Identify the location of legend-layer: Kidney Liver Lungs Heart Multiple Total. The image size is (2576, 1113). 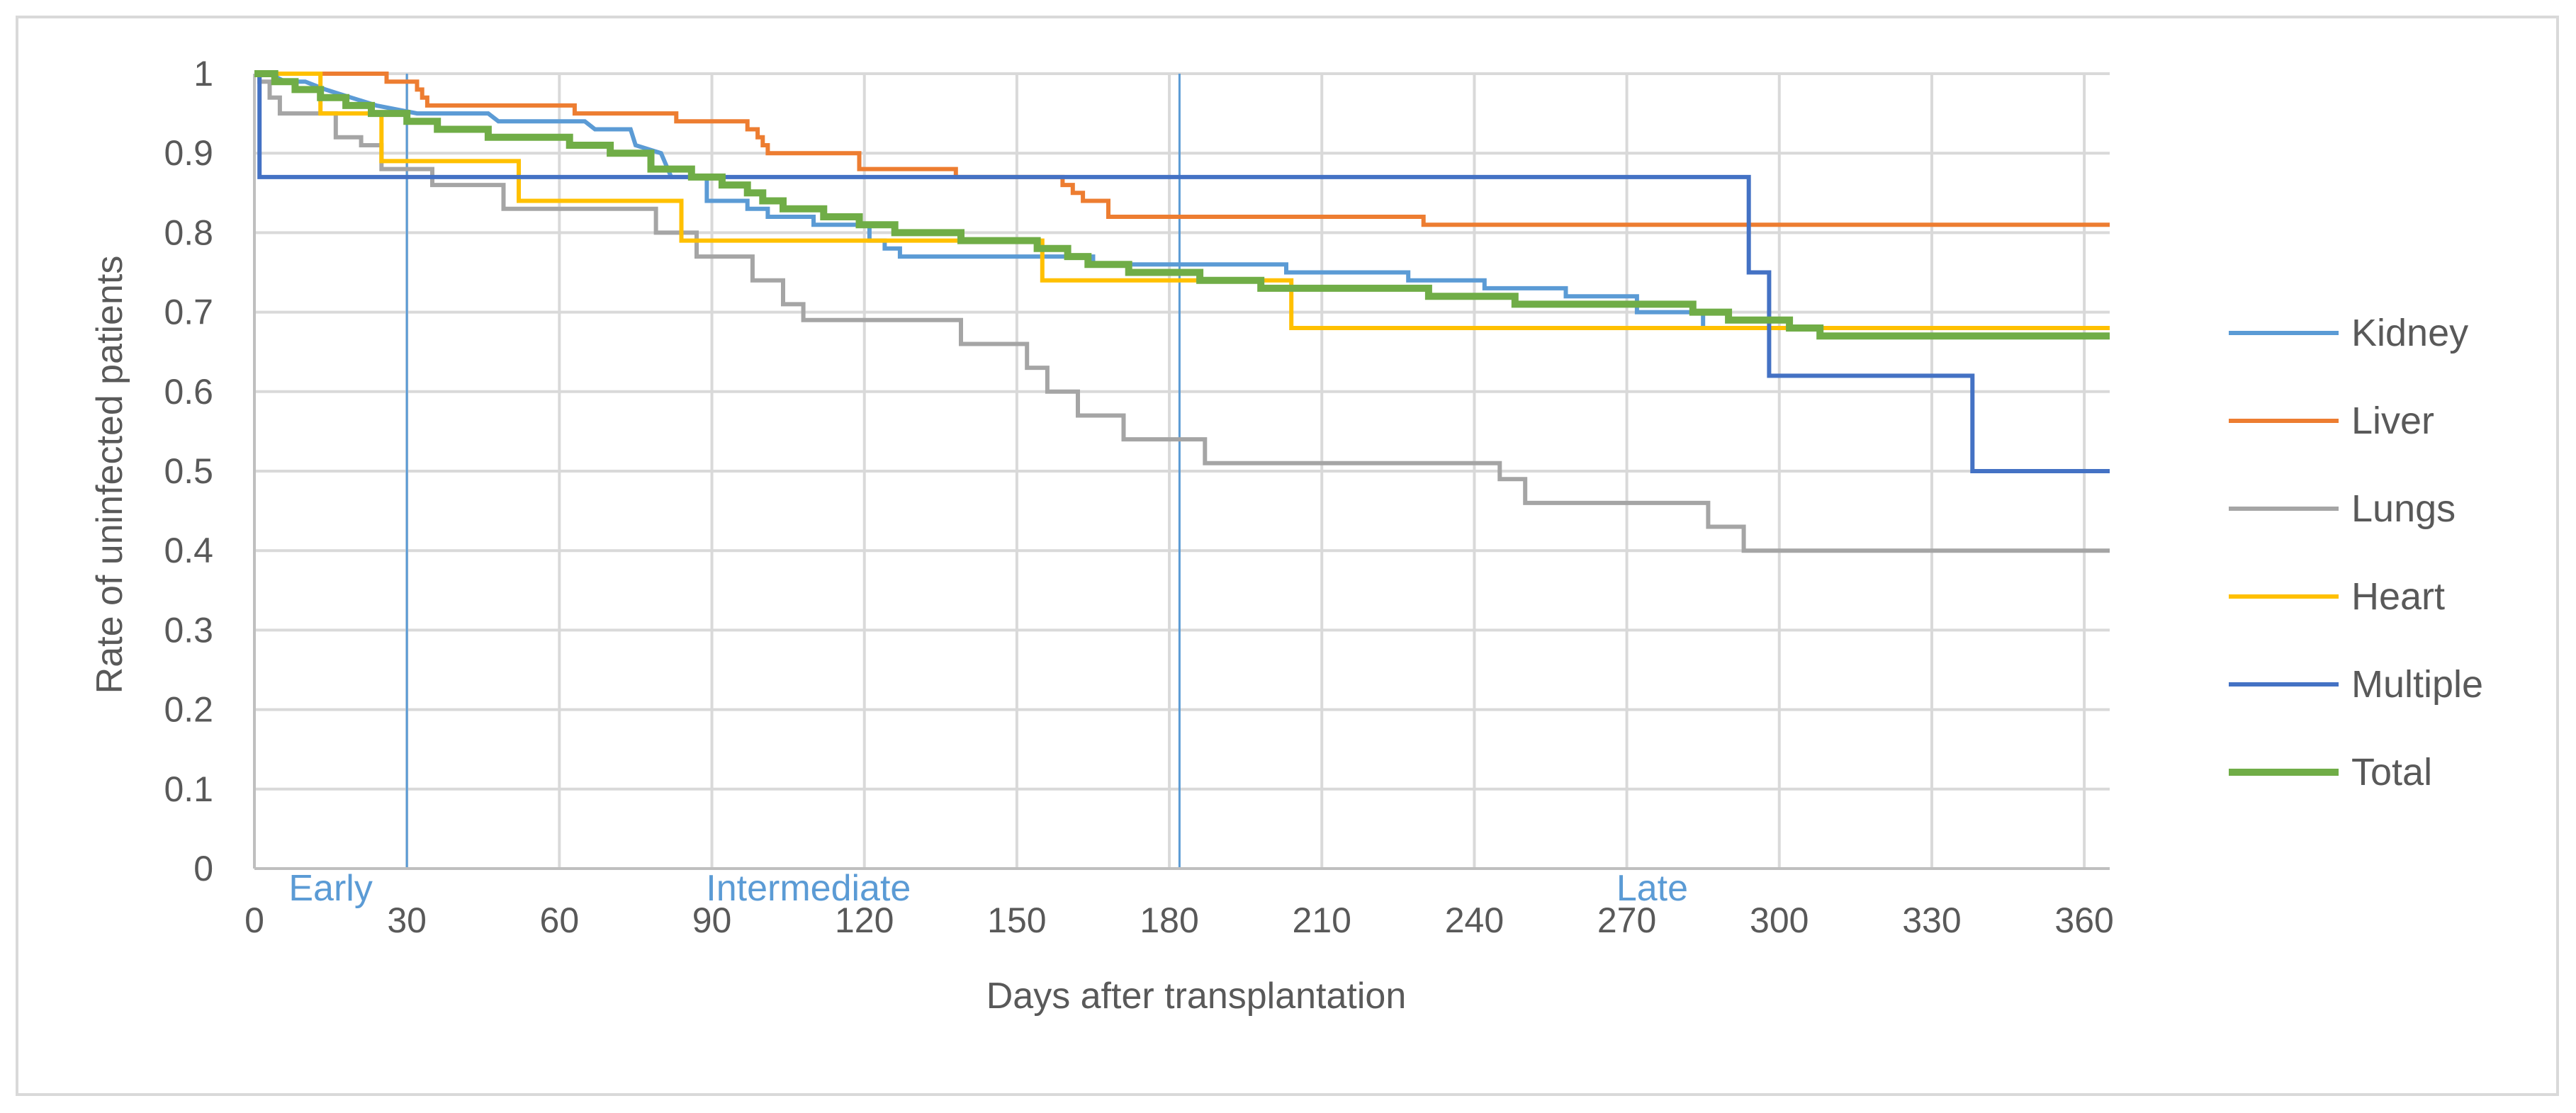
(2356, 552).